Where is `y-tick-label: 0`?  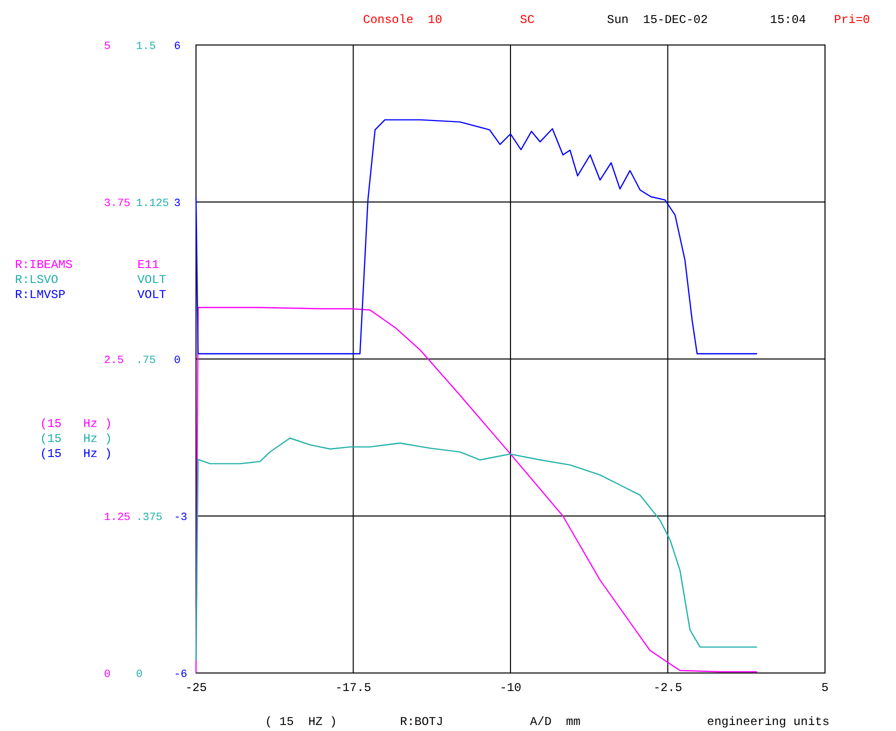 y-tick-label: 0 is located at coordinates (107, 675).